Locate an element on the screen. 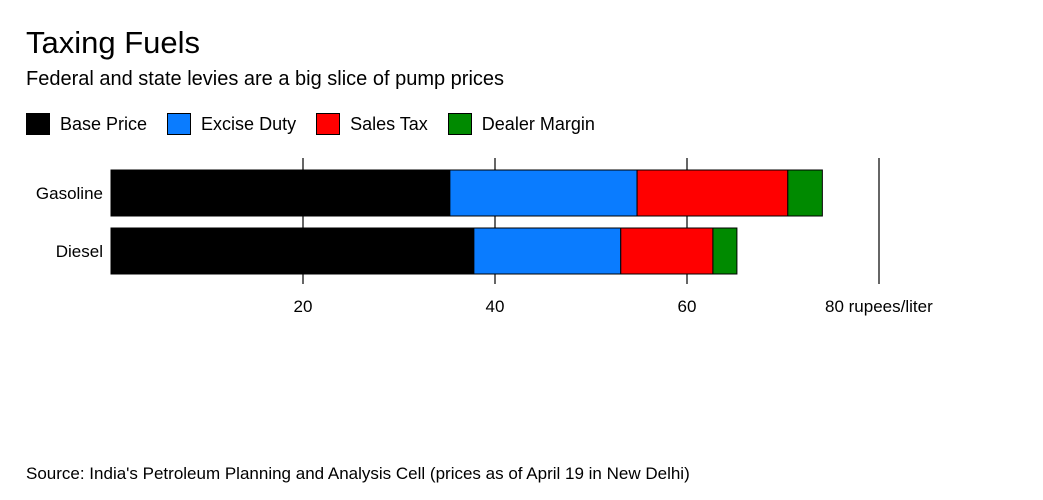  legend-label-dealer-margin: Dealer Margin is located at coordinates (538, 124).